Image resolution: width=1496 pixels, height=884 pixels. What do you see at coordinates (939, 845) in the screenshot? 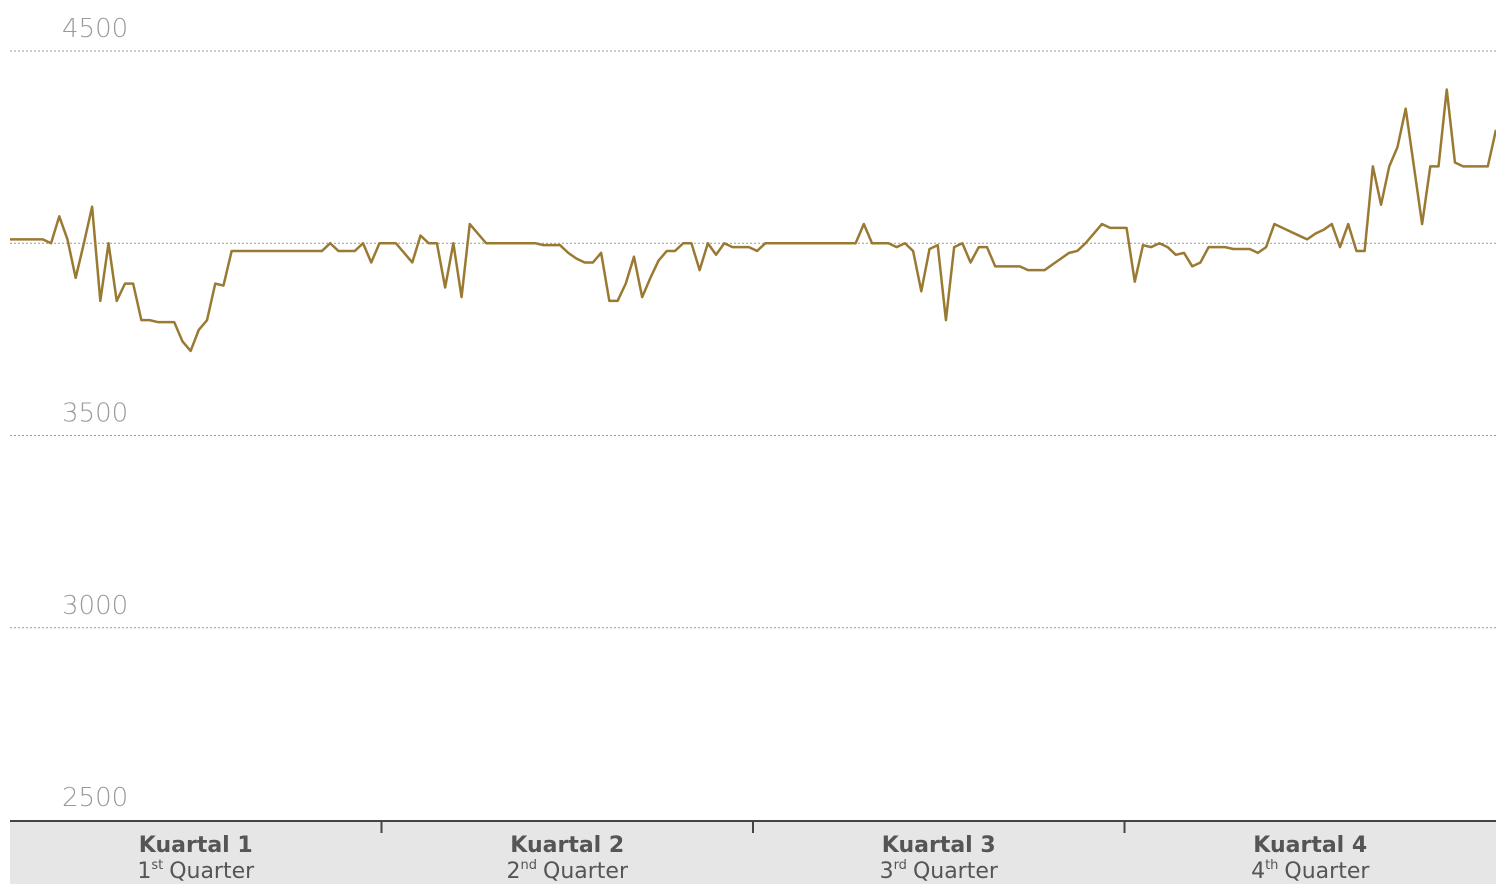
I see `quarter-name: Kuartal 3` at bounding box center [939, 845].